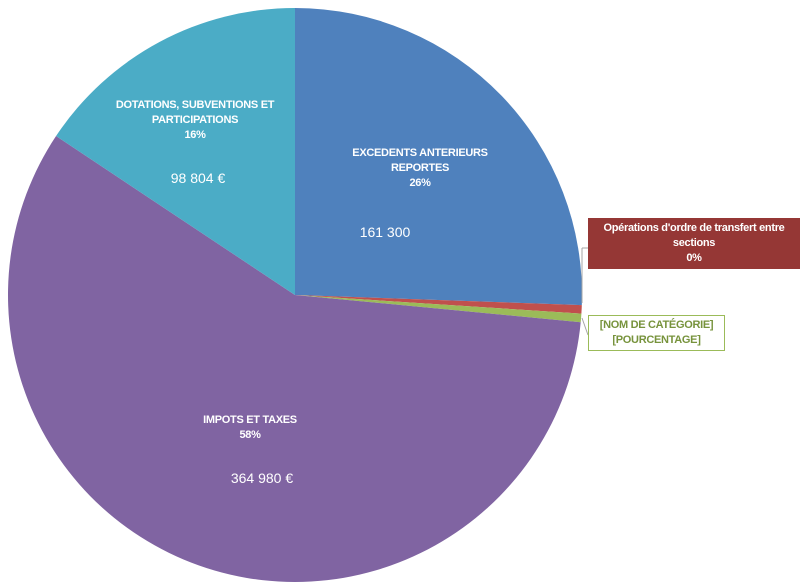  I want to click on category-label: DOTATIONS, SUBVENTIONS ET PARTICIPATIONS, so click(195, 112).